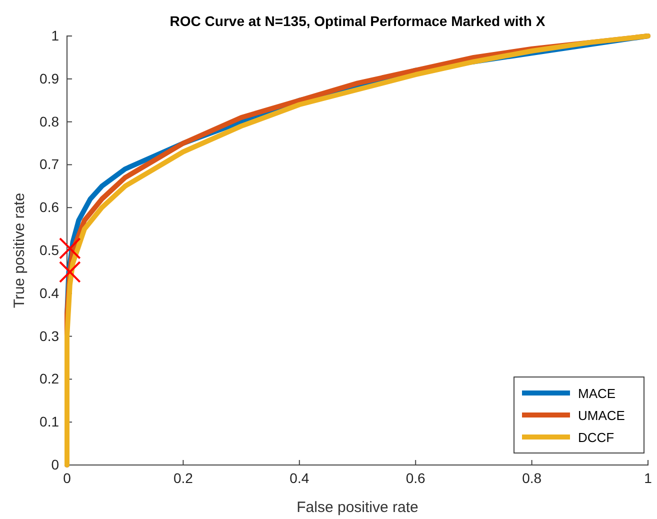  I want to click on y-tick-label: 0.9, so click(50, 78).